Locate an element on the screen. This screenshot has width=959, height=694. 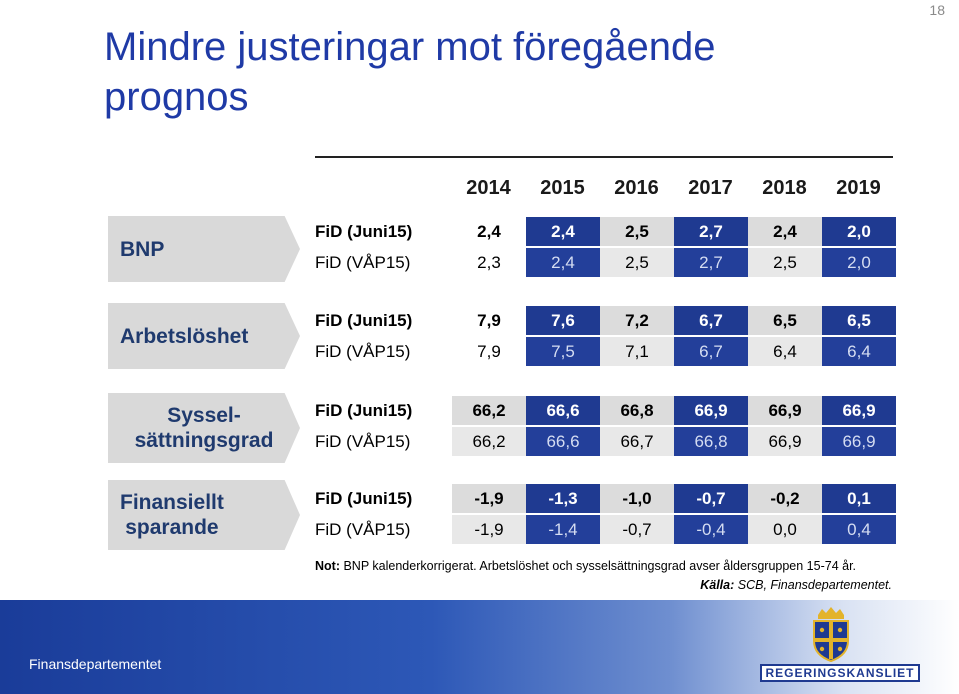
section-label-sysselsattningsgrad: Syssel- sättningsgrad is located at coordinates (204, 428).